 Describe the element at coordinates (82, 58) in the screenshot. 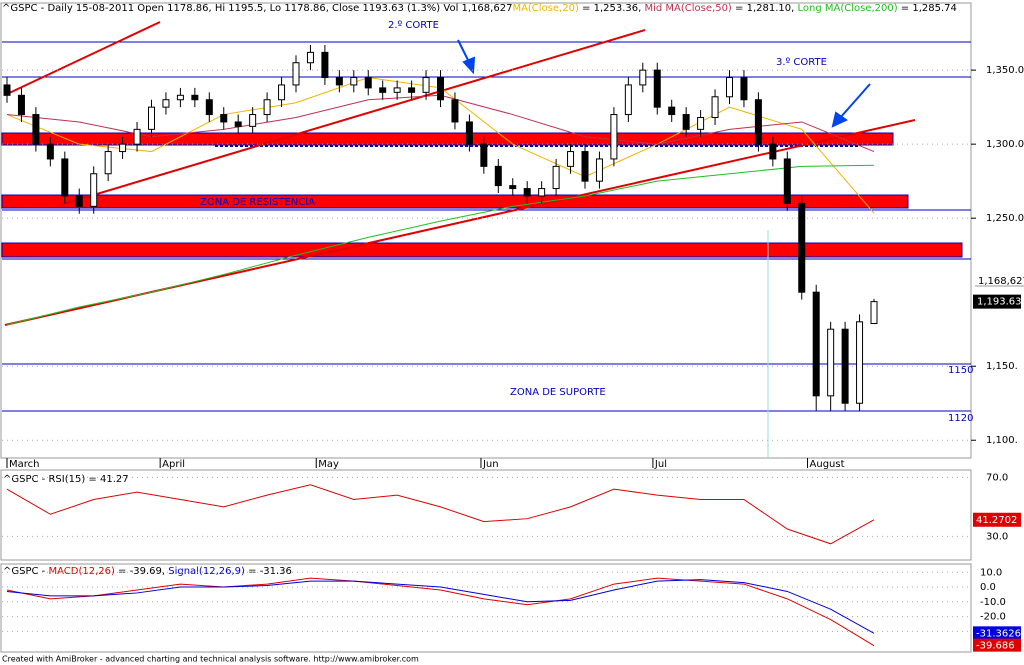

I see `trend-line` at that location.